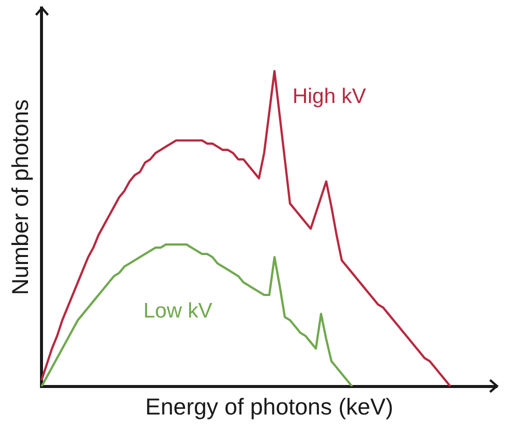  What do you see at coordinates (269, 407) in the screenshot?
I see `x-axis-title: Energy of photons (keV)` at bounding box center [269, 407].